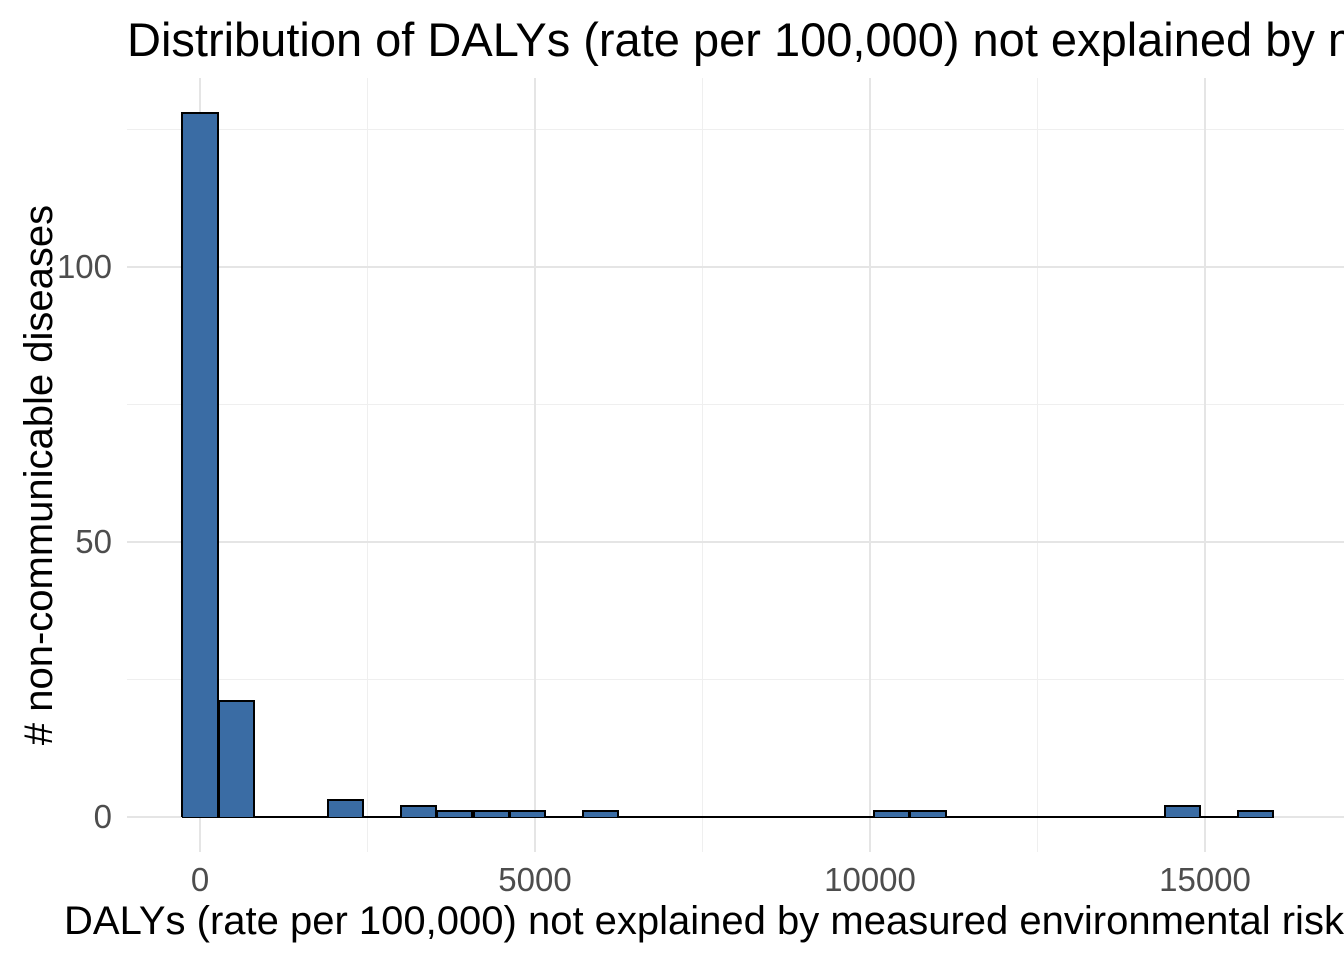 The image size is (1344, 960). What do you see at coordinates (200, 879) in the screenshot?
I see `x-tick-label: 0` at bounding box center [200, 879].